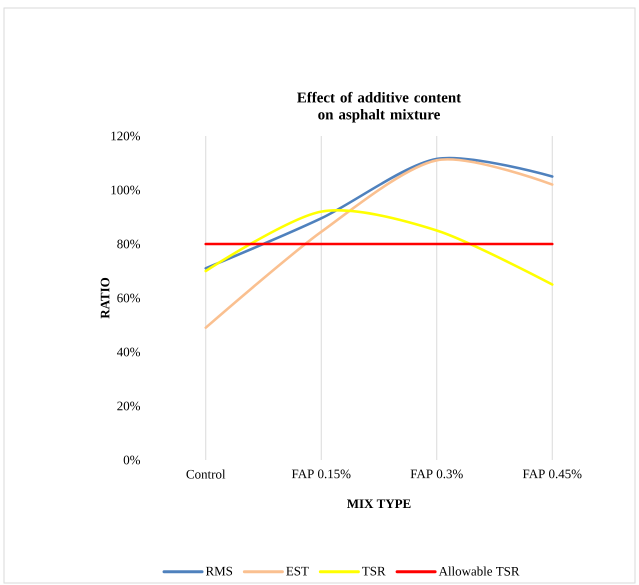 The height and width of the screenshot is (585, 639). What do you see at coordinates (128, 298) in the screenshot?
I see `y-tick-label: 60%` at bounding box center [128, 298].